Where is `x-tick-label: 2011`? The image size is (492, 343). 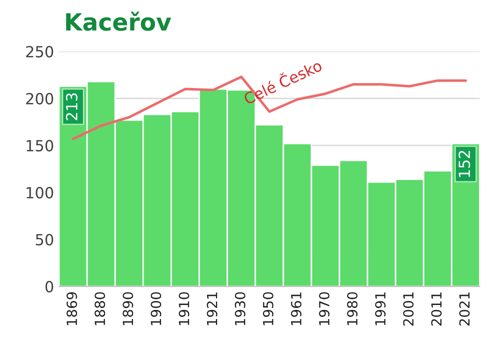
x-tick-label: 2011 is located at coordinates (436, 309).